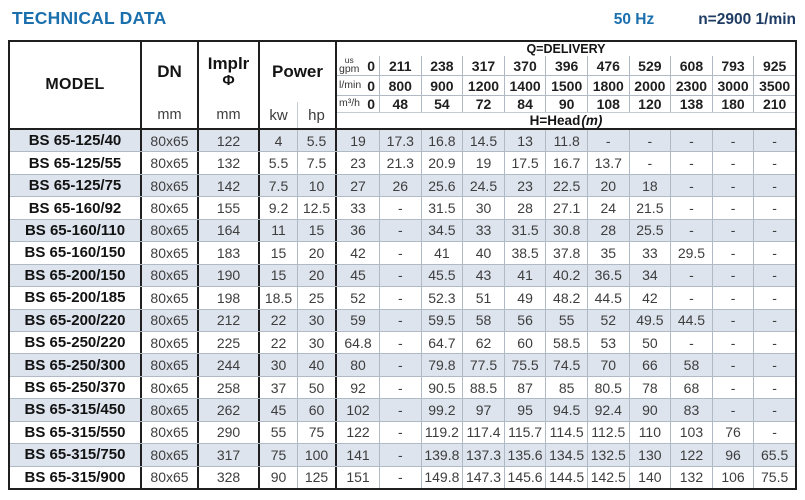 This screenshot has height=500, width=805. I want to click on head-cell: 106, so click(734, 477).